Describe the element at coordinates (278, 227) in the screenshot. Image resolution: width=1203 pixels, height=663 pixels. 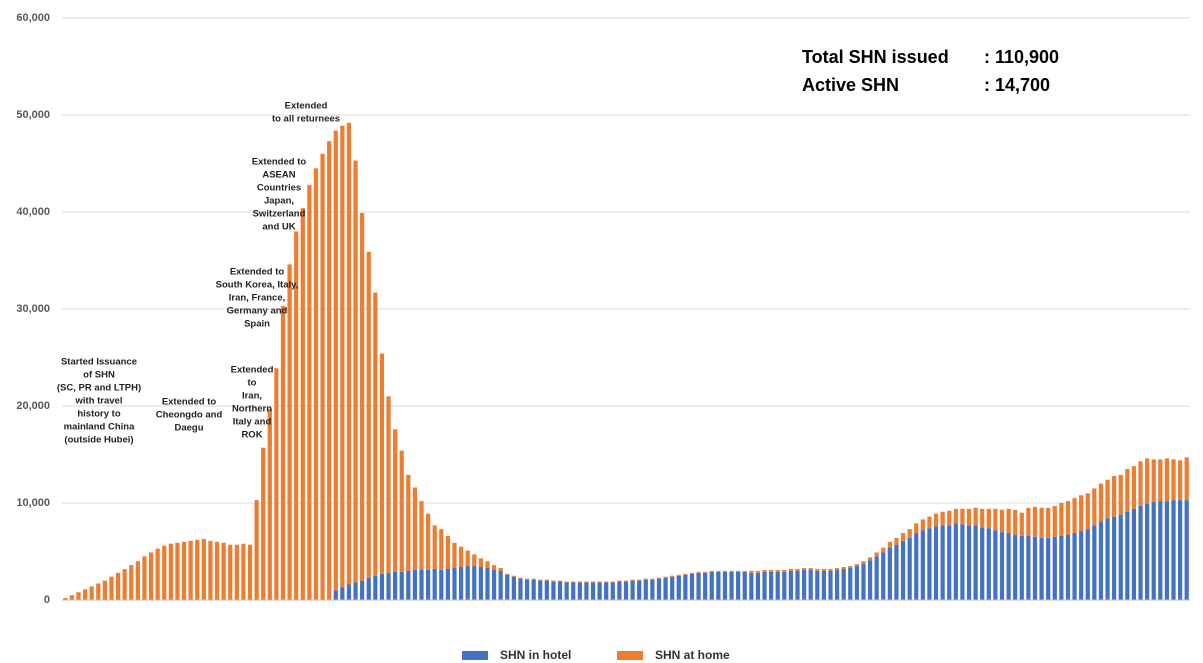
I see `annotation: and UK` at that location.